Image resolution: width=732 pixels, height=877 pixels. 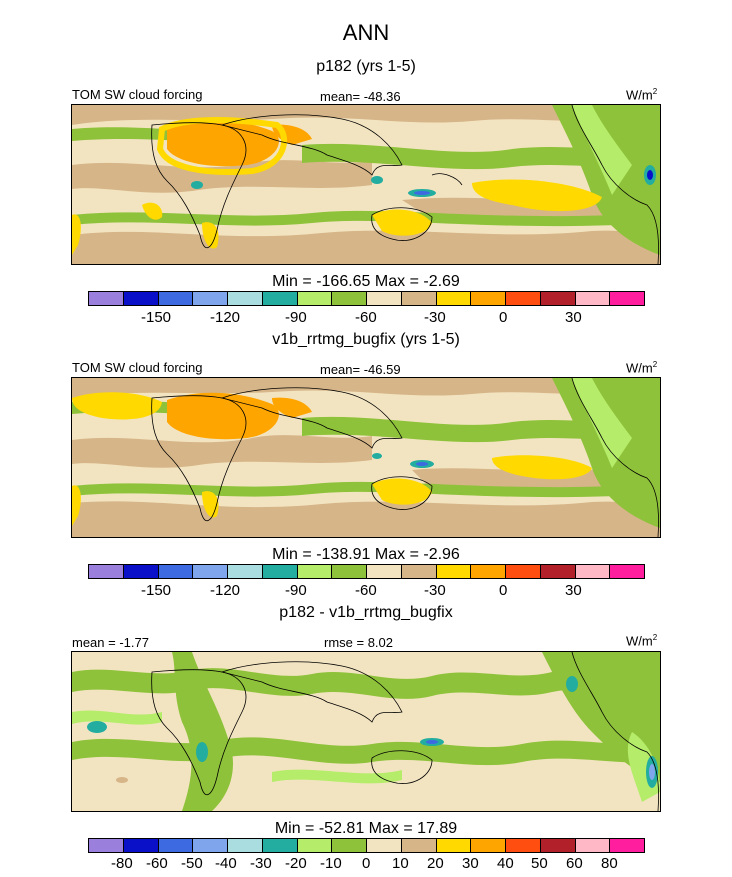 What do you see at coordinates (505, 863) in the screenshot?
I see `panel-3-tick: 40` at bounding box center [505, 863].